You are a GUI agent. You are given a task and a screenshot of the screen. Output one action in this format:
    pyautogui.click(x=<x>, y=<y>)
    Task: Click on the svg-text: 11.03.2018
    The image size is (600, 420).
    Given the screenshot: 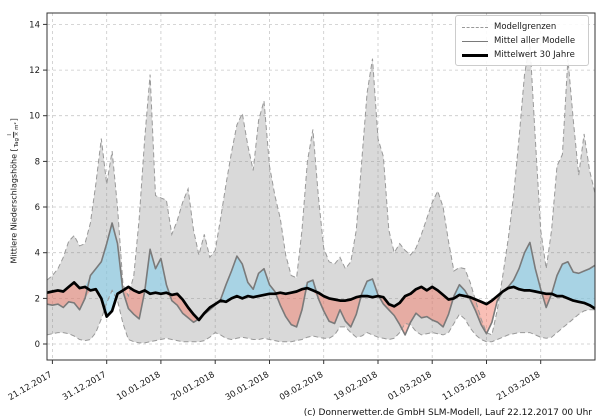 What is the action you would take?
    pyautogui.click(x=464, y=386)
    